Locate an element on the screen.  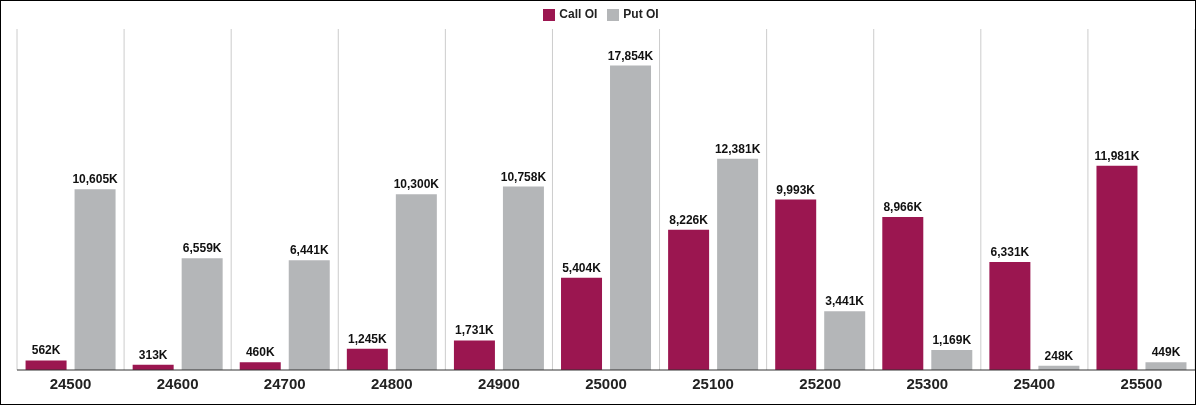
data-label: 6,559K is located at coordinates (202, 248).